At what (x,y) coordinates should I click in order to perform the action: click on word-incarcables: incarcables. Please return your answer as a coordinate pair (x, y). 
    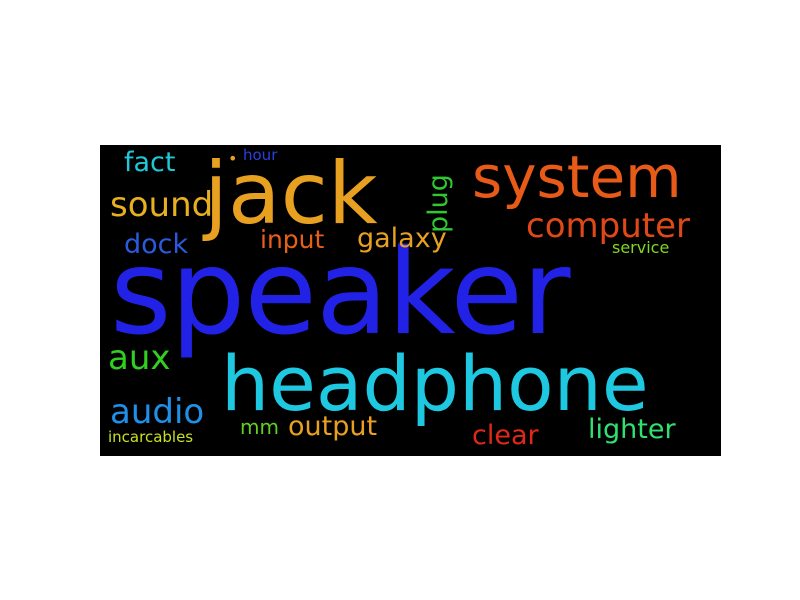
    Looking at the image, I should click on (151, 437).